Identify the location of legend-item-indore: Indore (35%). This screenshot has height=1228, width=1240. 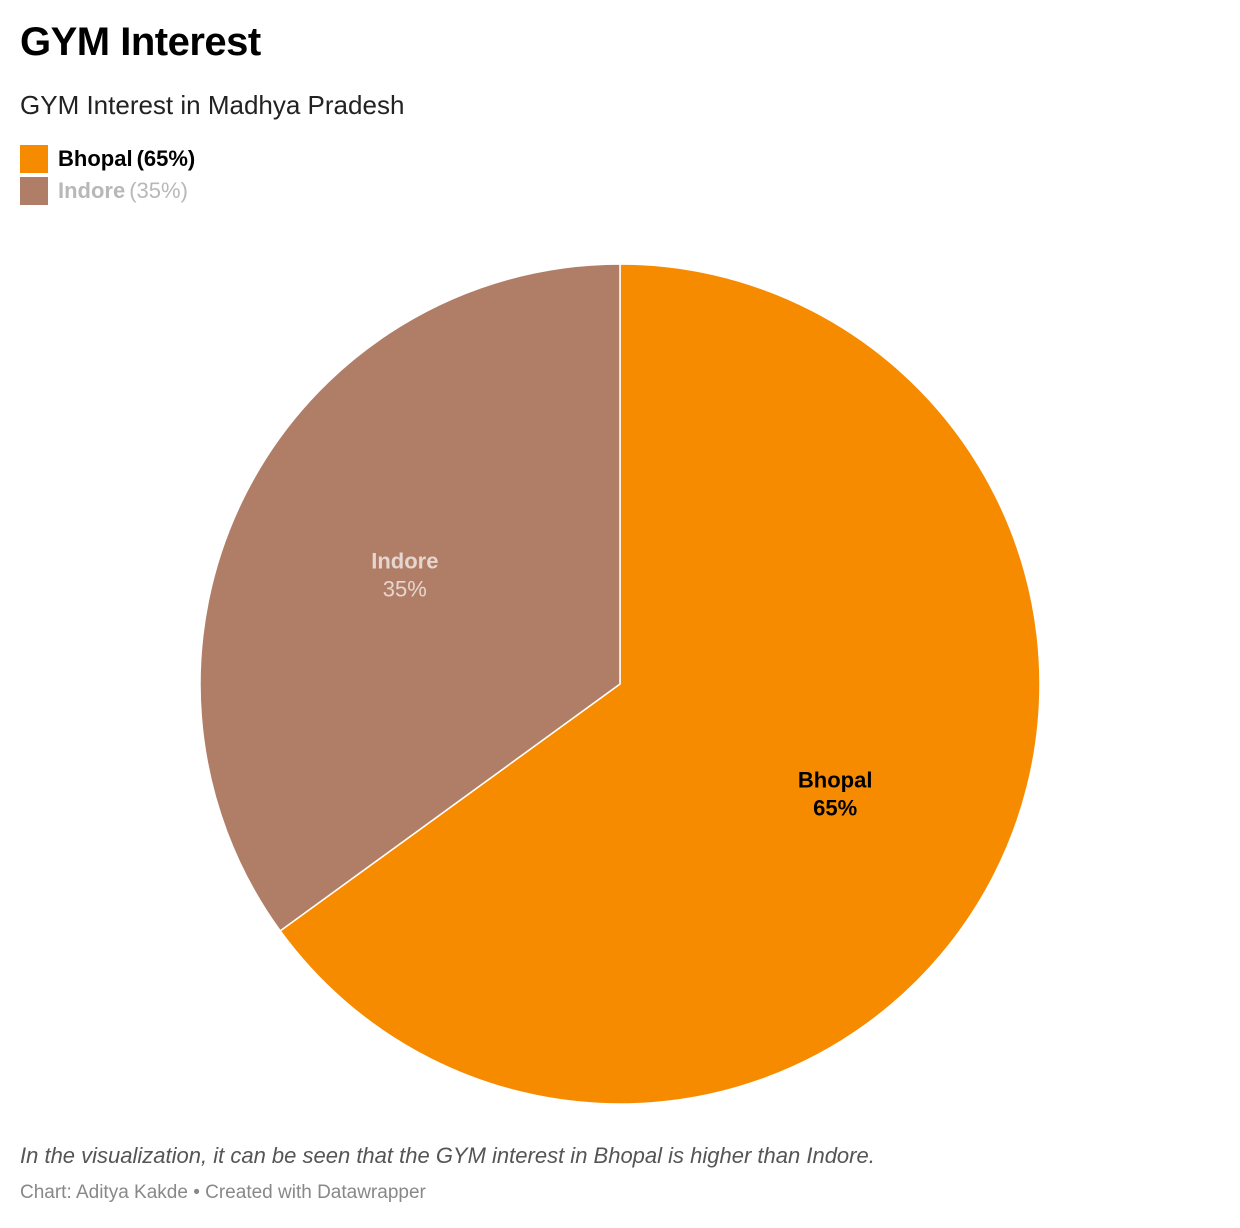
(107, 191).